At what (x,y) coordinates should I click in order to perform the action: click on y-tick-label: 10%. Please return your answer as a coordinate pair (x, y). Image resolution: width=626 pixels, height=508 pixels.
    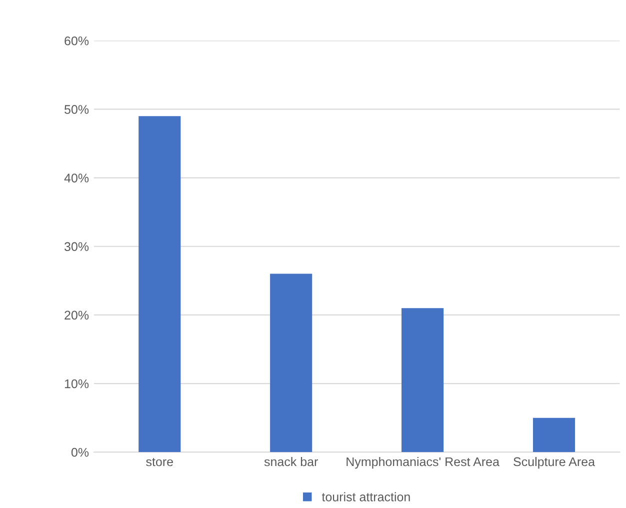
    Looking at the image, I should click on (76, 383).